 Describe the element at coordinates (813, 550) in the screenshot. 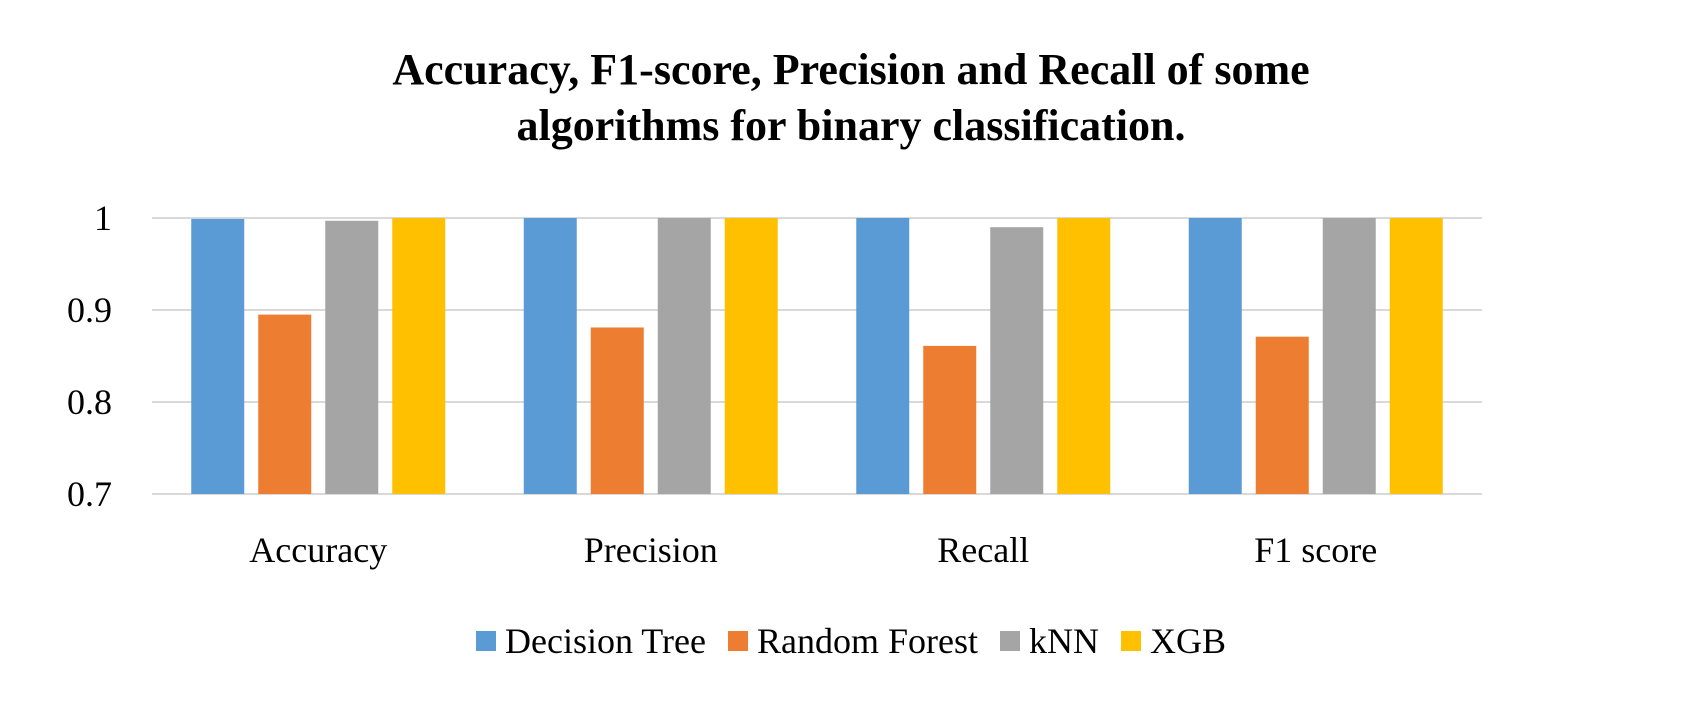

I see `category-labels: Accuracy Precision Recall F1 score` at that location.